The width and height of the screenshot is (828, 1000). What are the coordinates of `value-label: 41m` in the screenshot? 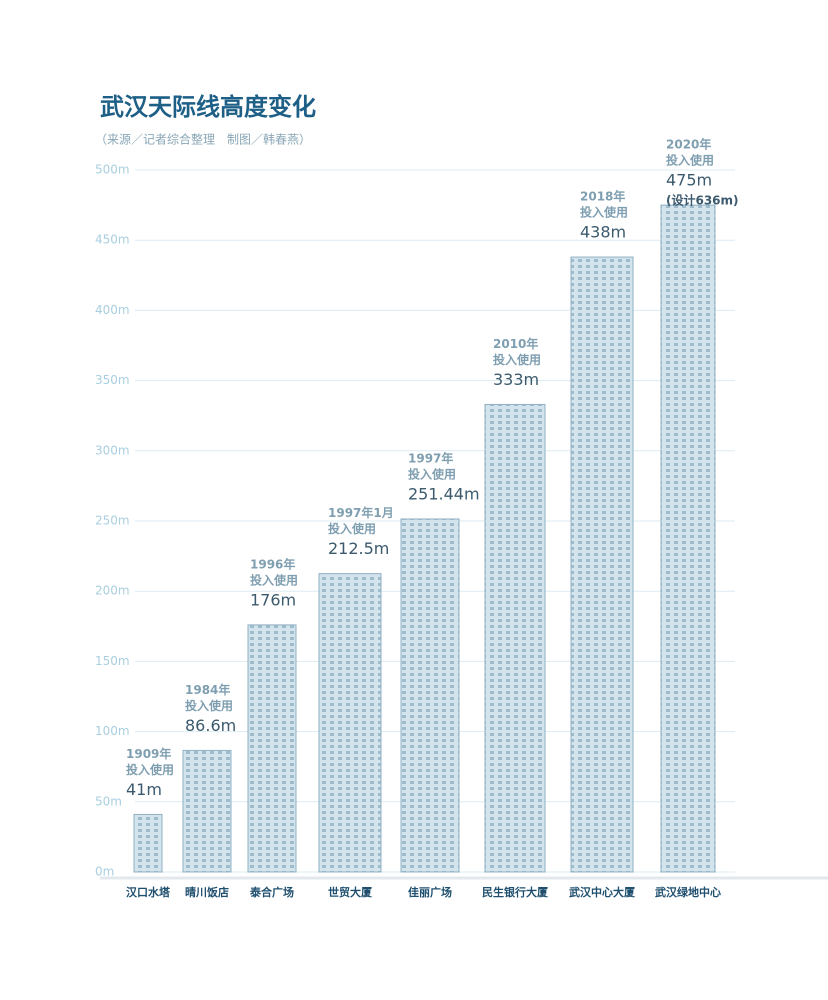 It's located at (144, 789).